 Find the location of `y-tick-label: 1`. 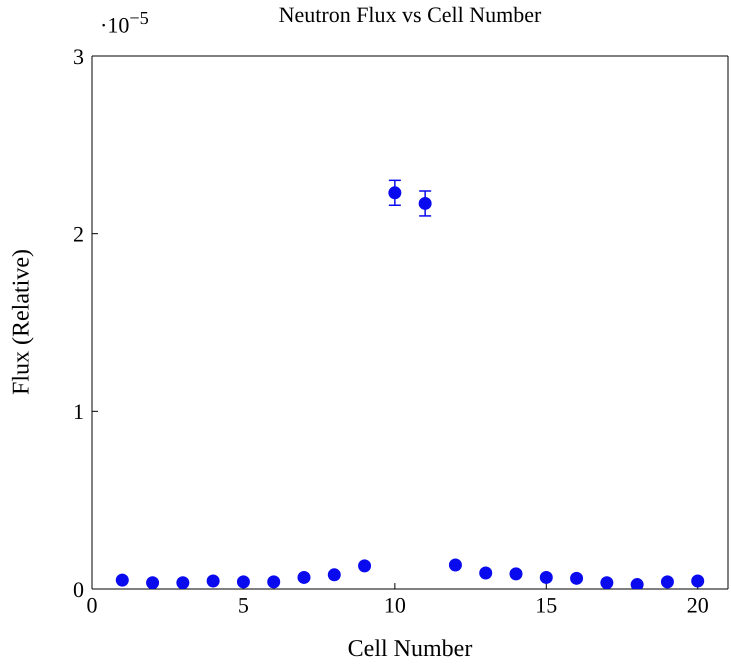

y-tick-label: 1 is located at coordinates (78, 411).